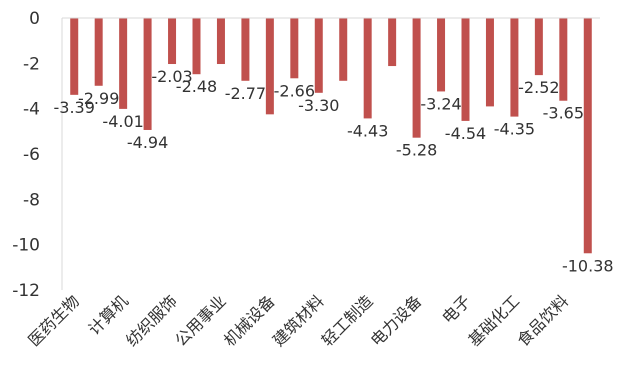  What do you see at coordinates (151, 320) in the screenshot?
I see `category-label: 纺织服饰` at bounding box center [151, 320].